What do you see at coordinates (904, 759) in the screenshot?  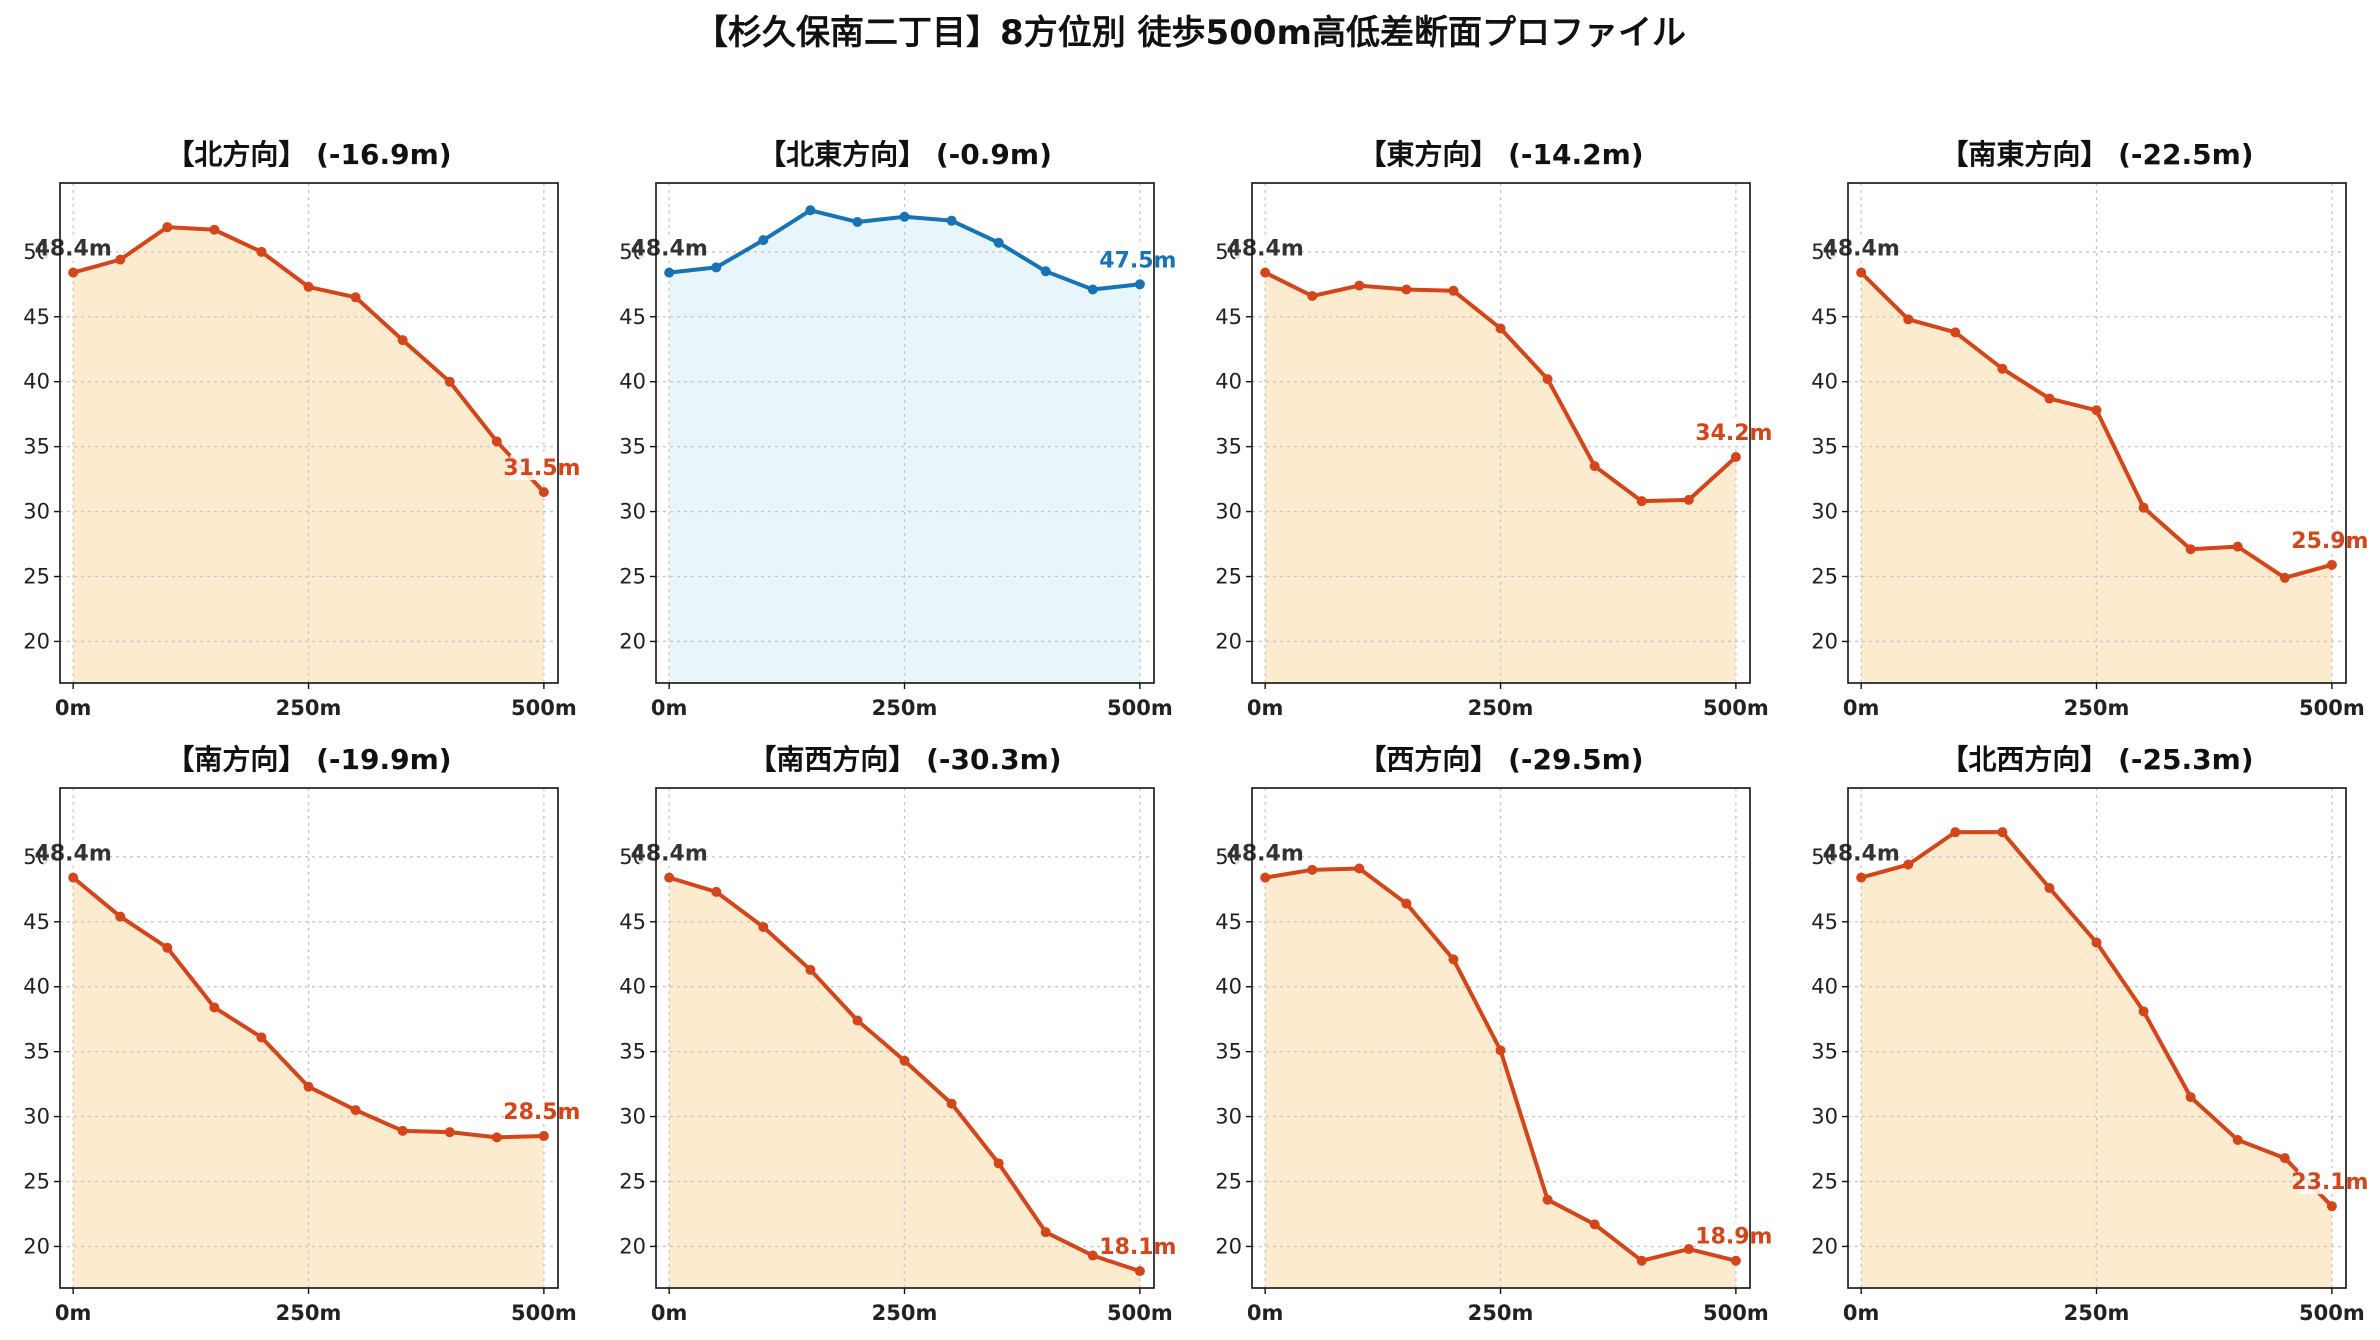 I see `panel-title: 【南西方向】 (-30.3m)` at bounding box center [904, 759].